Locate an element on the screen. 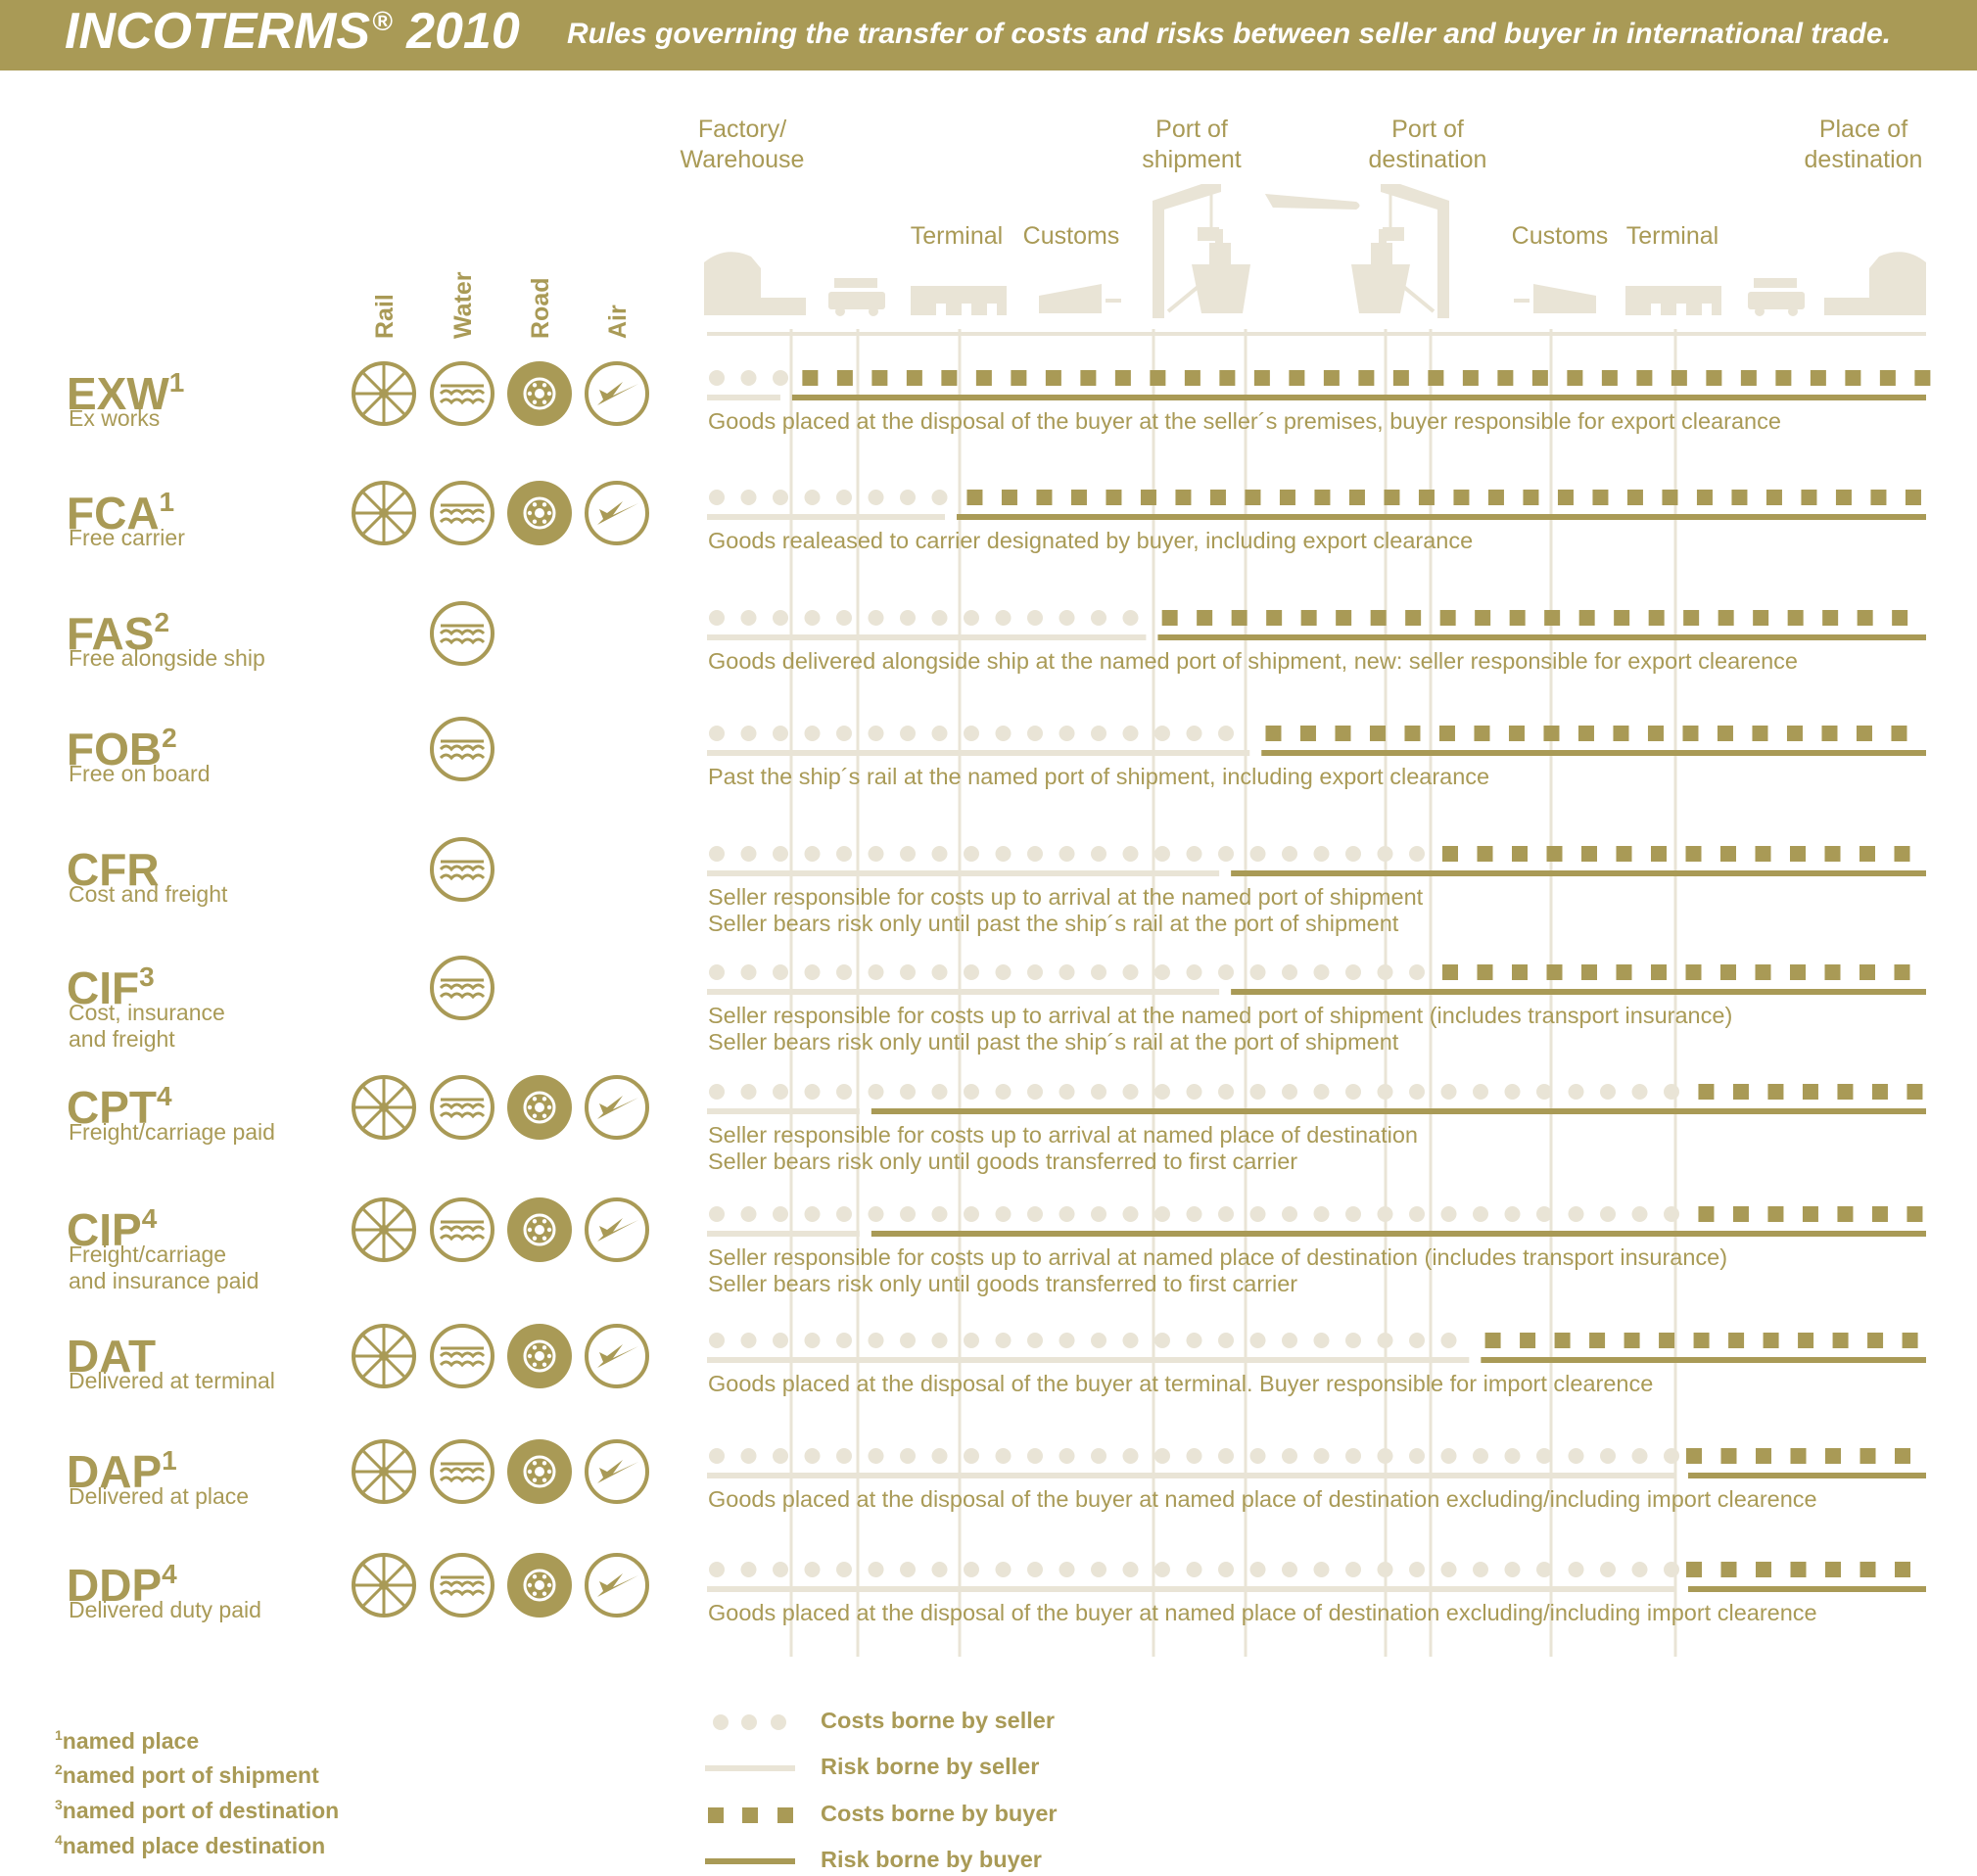  location-label: Port of shipment is located at coordinates (1192, 144).